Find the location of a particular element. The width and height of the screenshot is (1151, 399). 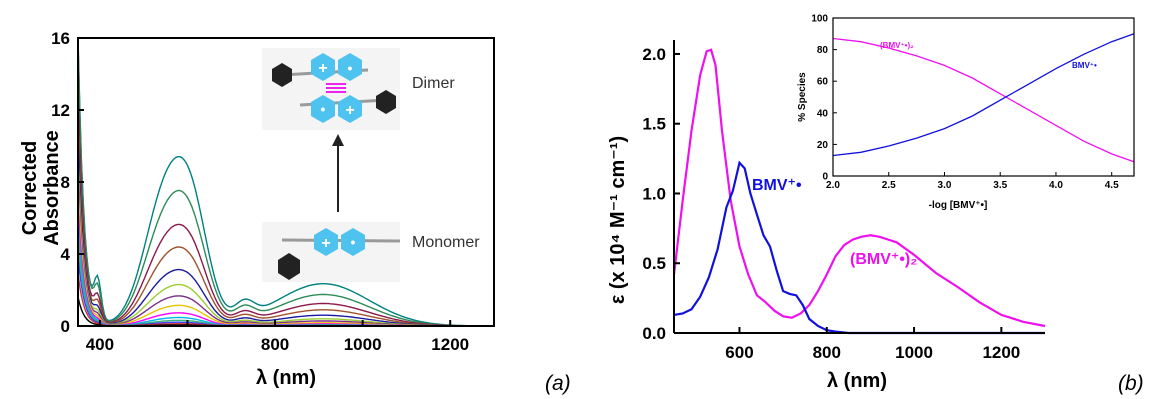

x-tick-label: 4.0 is located at coordinates (1056, 185).